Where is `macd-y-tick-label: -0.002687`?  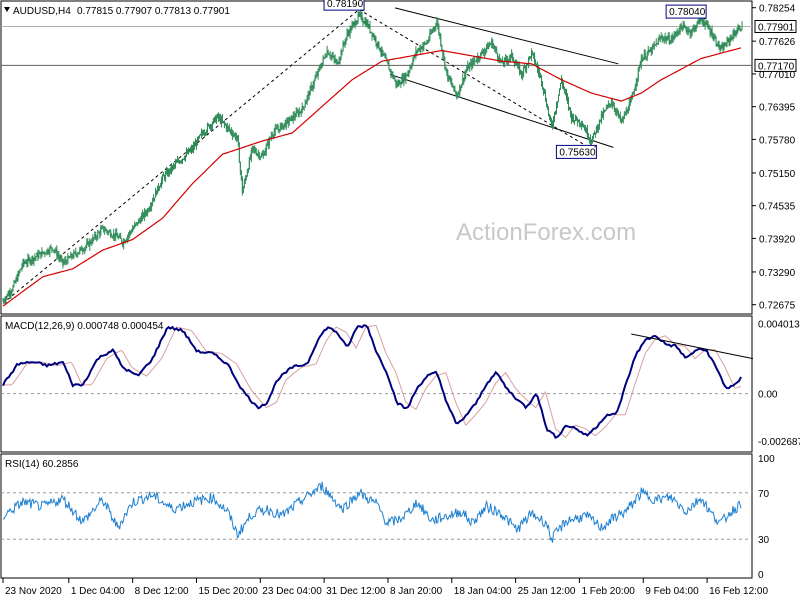
macd-y-tick-label: -0.002687 is located at coordinates (779, 442).